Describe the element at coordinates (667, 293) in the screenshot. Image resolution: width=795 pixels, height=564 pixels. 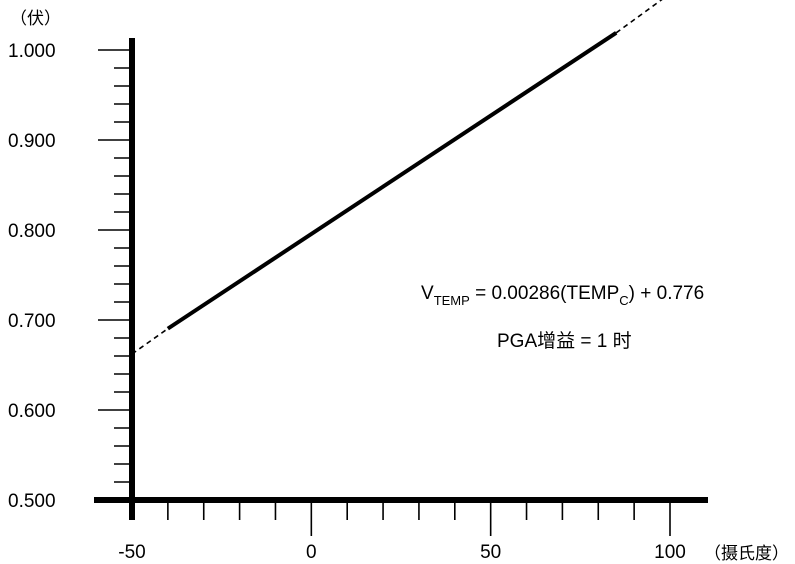
I see `equation-tail: ) + 0.776` at that location.